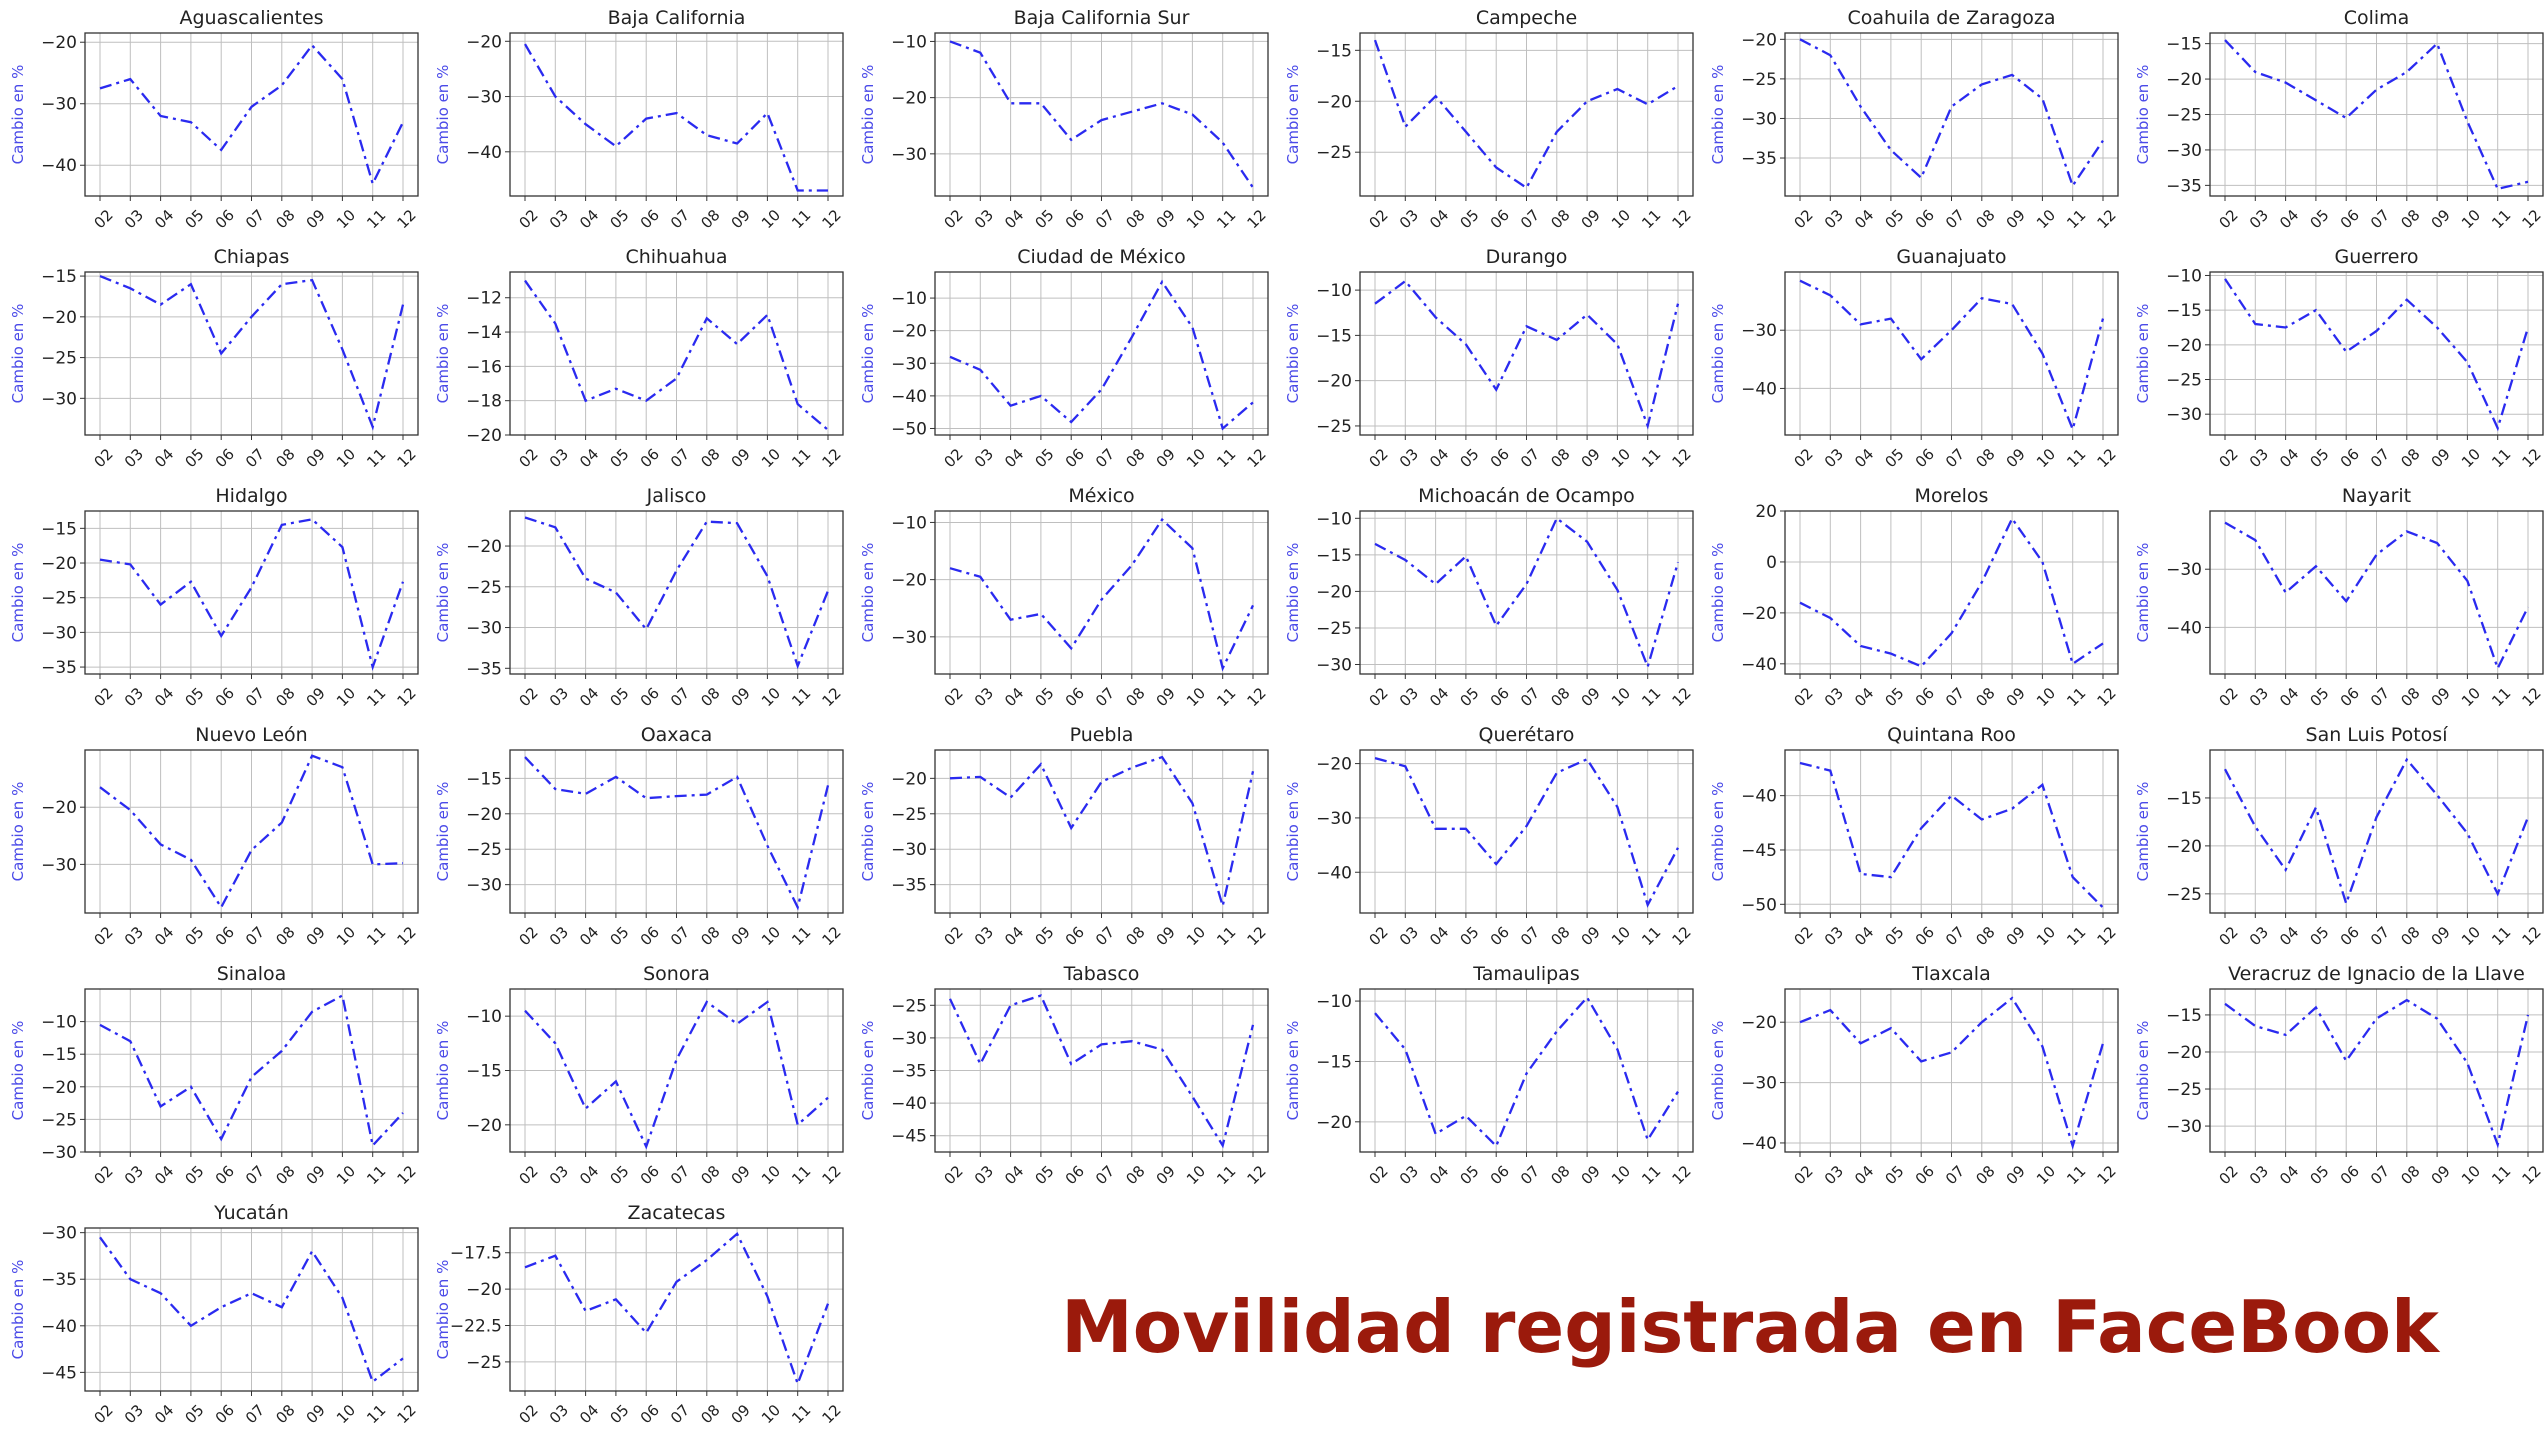 This screenshot has width=2547, height=1440. I want to click on y-tick-label: −10, so click(1334, 291).